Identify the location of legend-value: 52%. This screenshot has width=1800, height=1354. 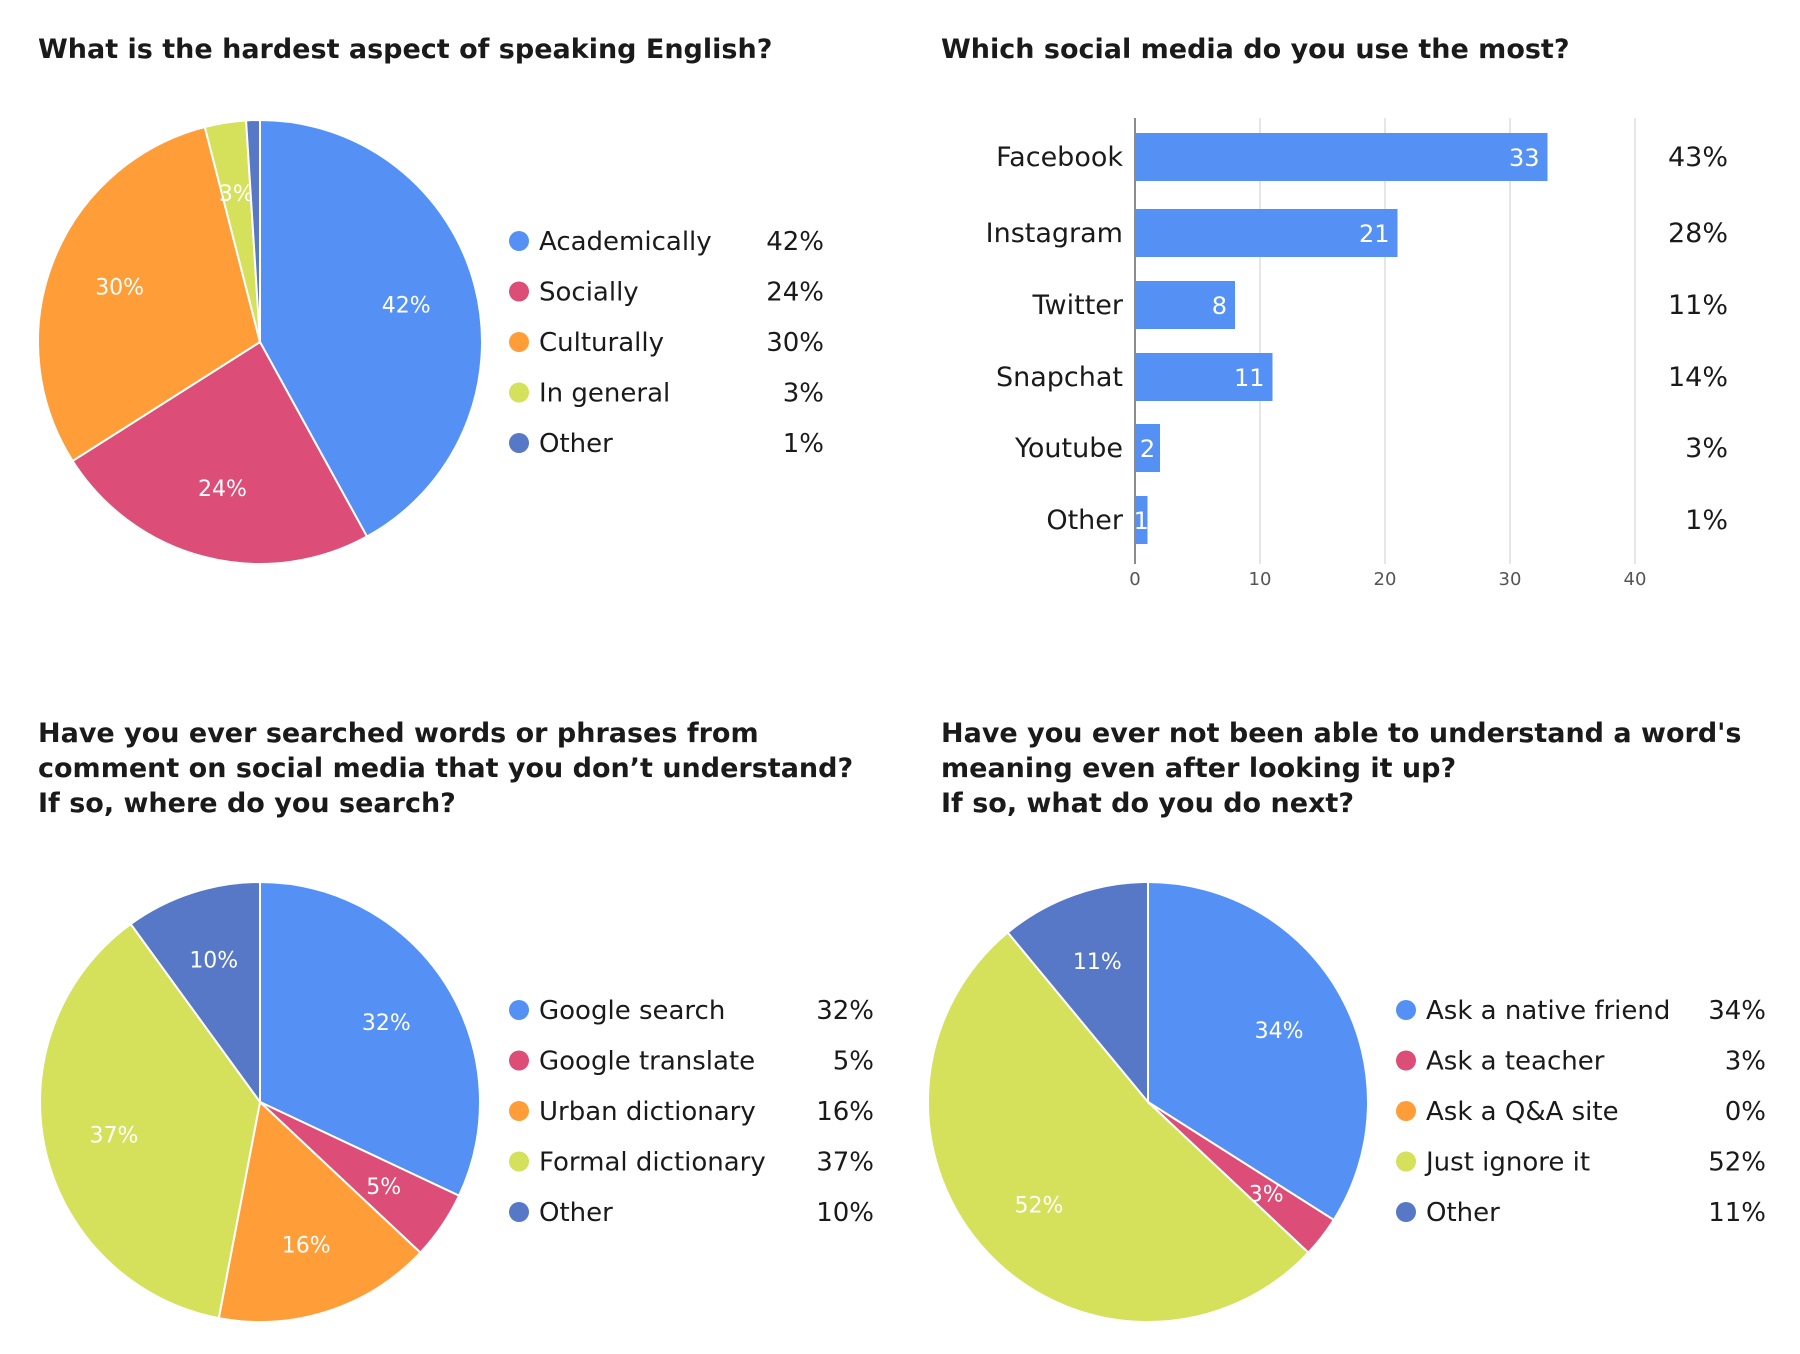
(1737, 1163).